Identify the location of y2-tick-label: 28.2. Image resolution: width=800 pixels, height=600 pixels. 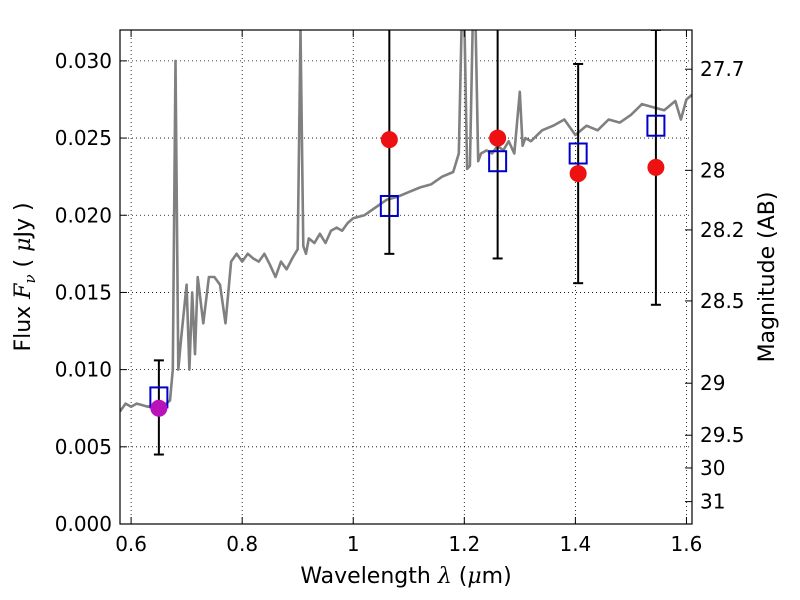
(722, 230).